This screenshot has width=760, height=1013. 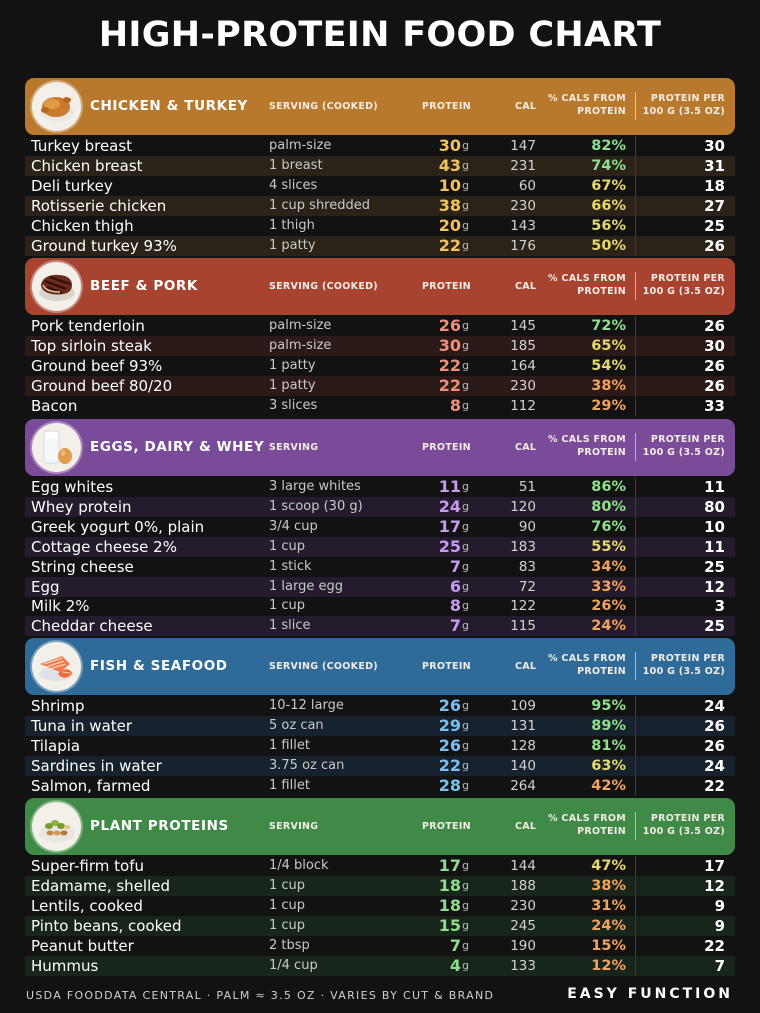 What do you see at coordinates (293, 526) in the screenshot?
I see `serving-size: 3/4 cup` at bounding box center [293, 526].